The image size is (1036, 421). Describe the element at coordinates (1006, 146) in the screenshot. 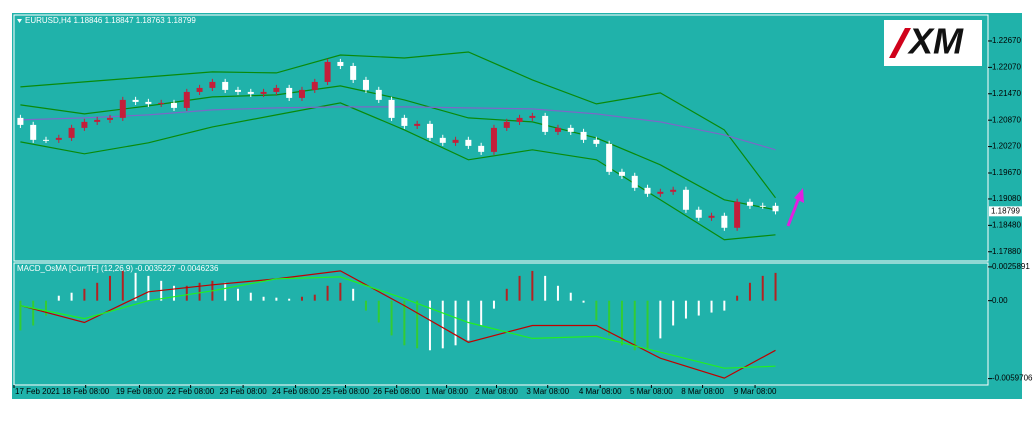

I see `y-tick-label: 1.20270` at that location.